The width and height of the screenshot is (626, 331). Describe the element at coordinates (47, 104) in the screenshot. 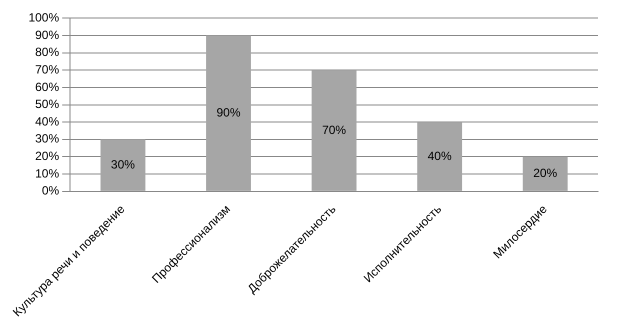

I see `y-tick-label: 50%` at that location.